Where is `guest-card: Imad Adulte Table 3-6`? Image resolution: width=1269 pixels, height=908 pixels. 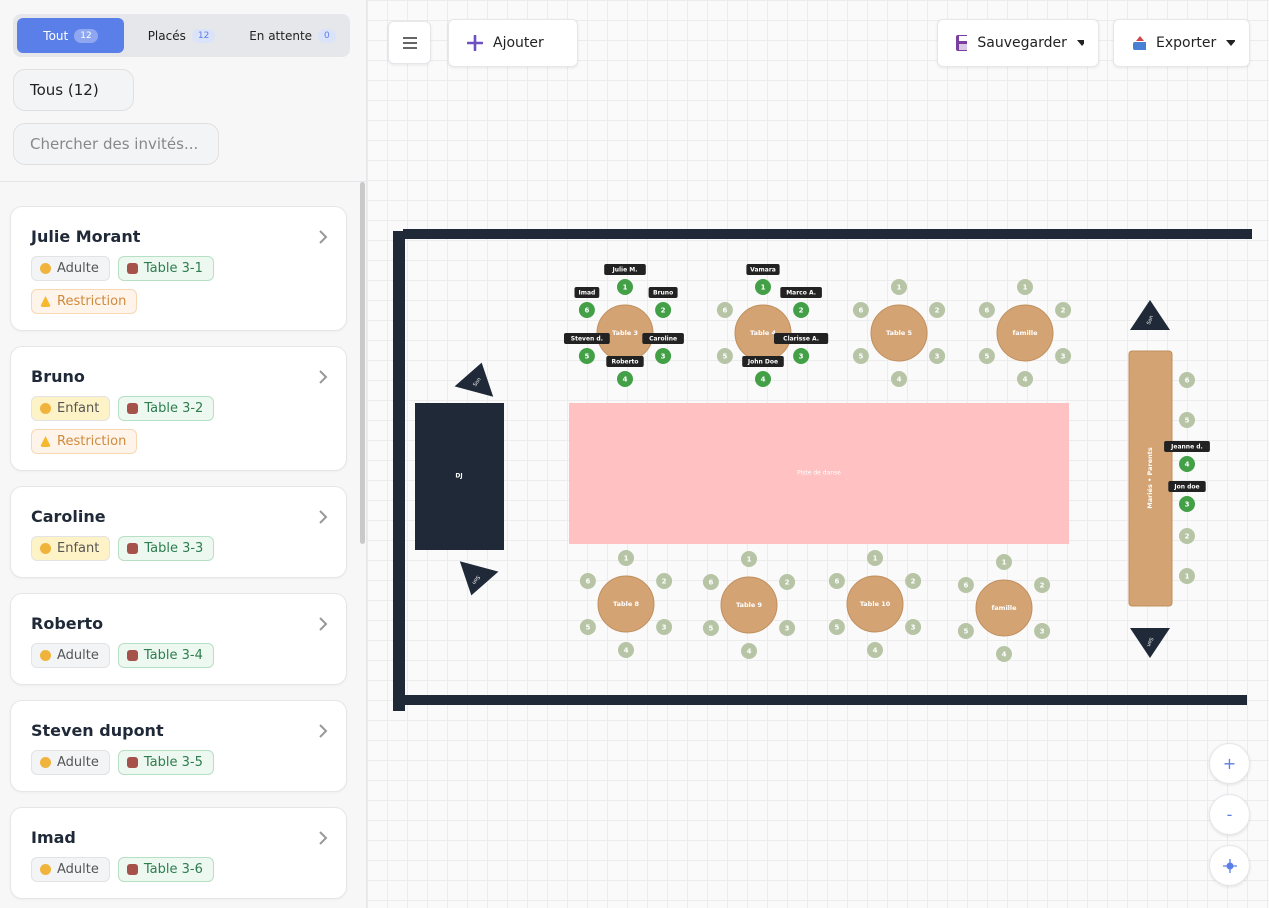 guest-card: Imad Adulte Table 3-6 is located at coordinates (178, 853).